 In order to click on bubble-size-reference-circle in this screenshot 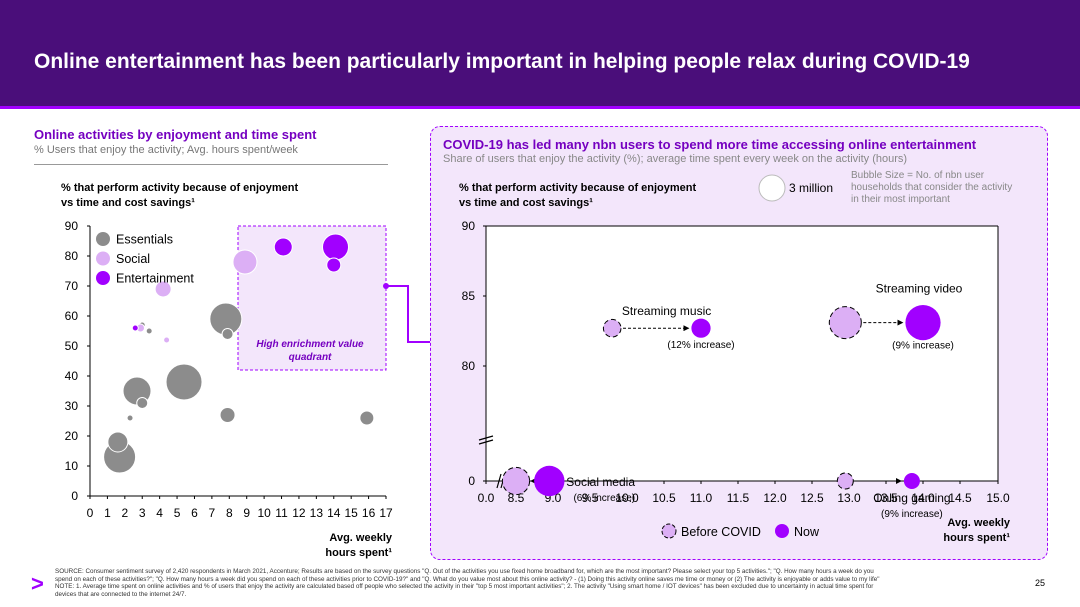, I will do `click(772, 188)`.